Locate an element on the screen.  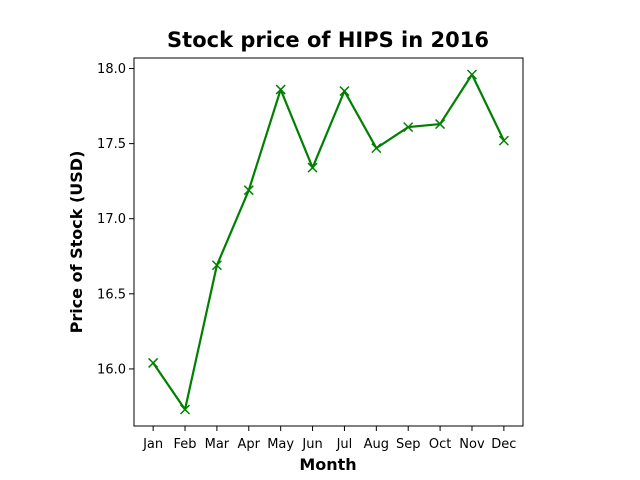
x-tick-label: Jan is located at coordinates (152, 444).